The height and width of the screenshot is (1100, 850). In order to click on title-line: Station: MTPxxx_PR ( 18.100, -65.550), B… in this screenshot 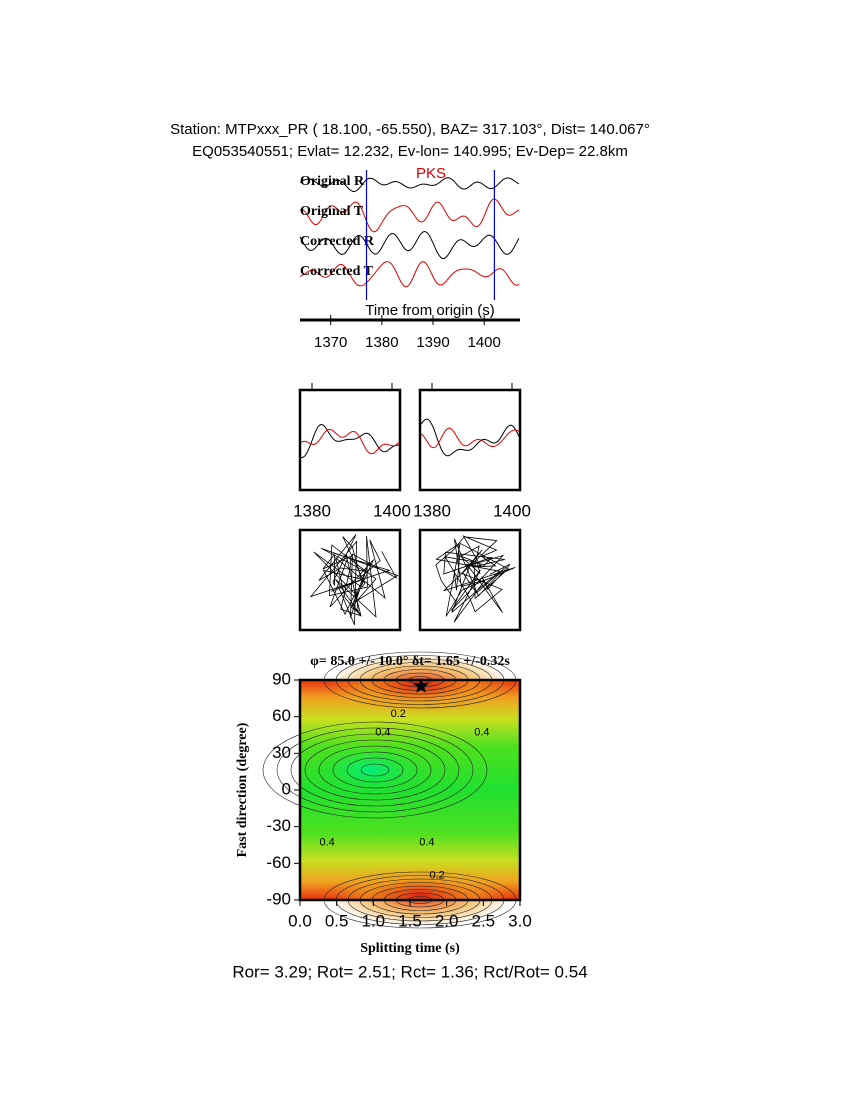, I will do `click(410, 129)`.